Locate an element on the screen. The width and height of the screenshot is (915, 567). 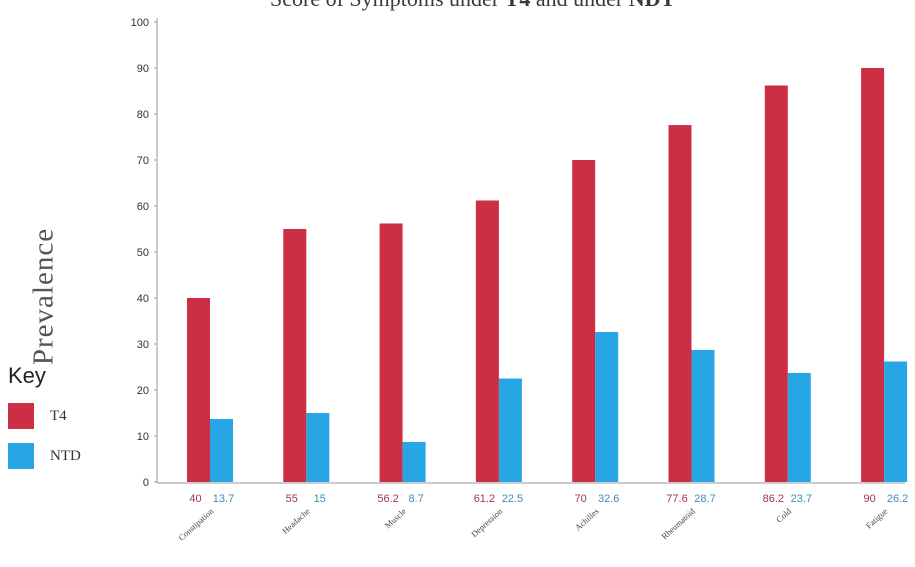
y-tick-label: 90 is located at coordinates (143, 69).